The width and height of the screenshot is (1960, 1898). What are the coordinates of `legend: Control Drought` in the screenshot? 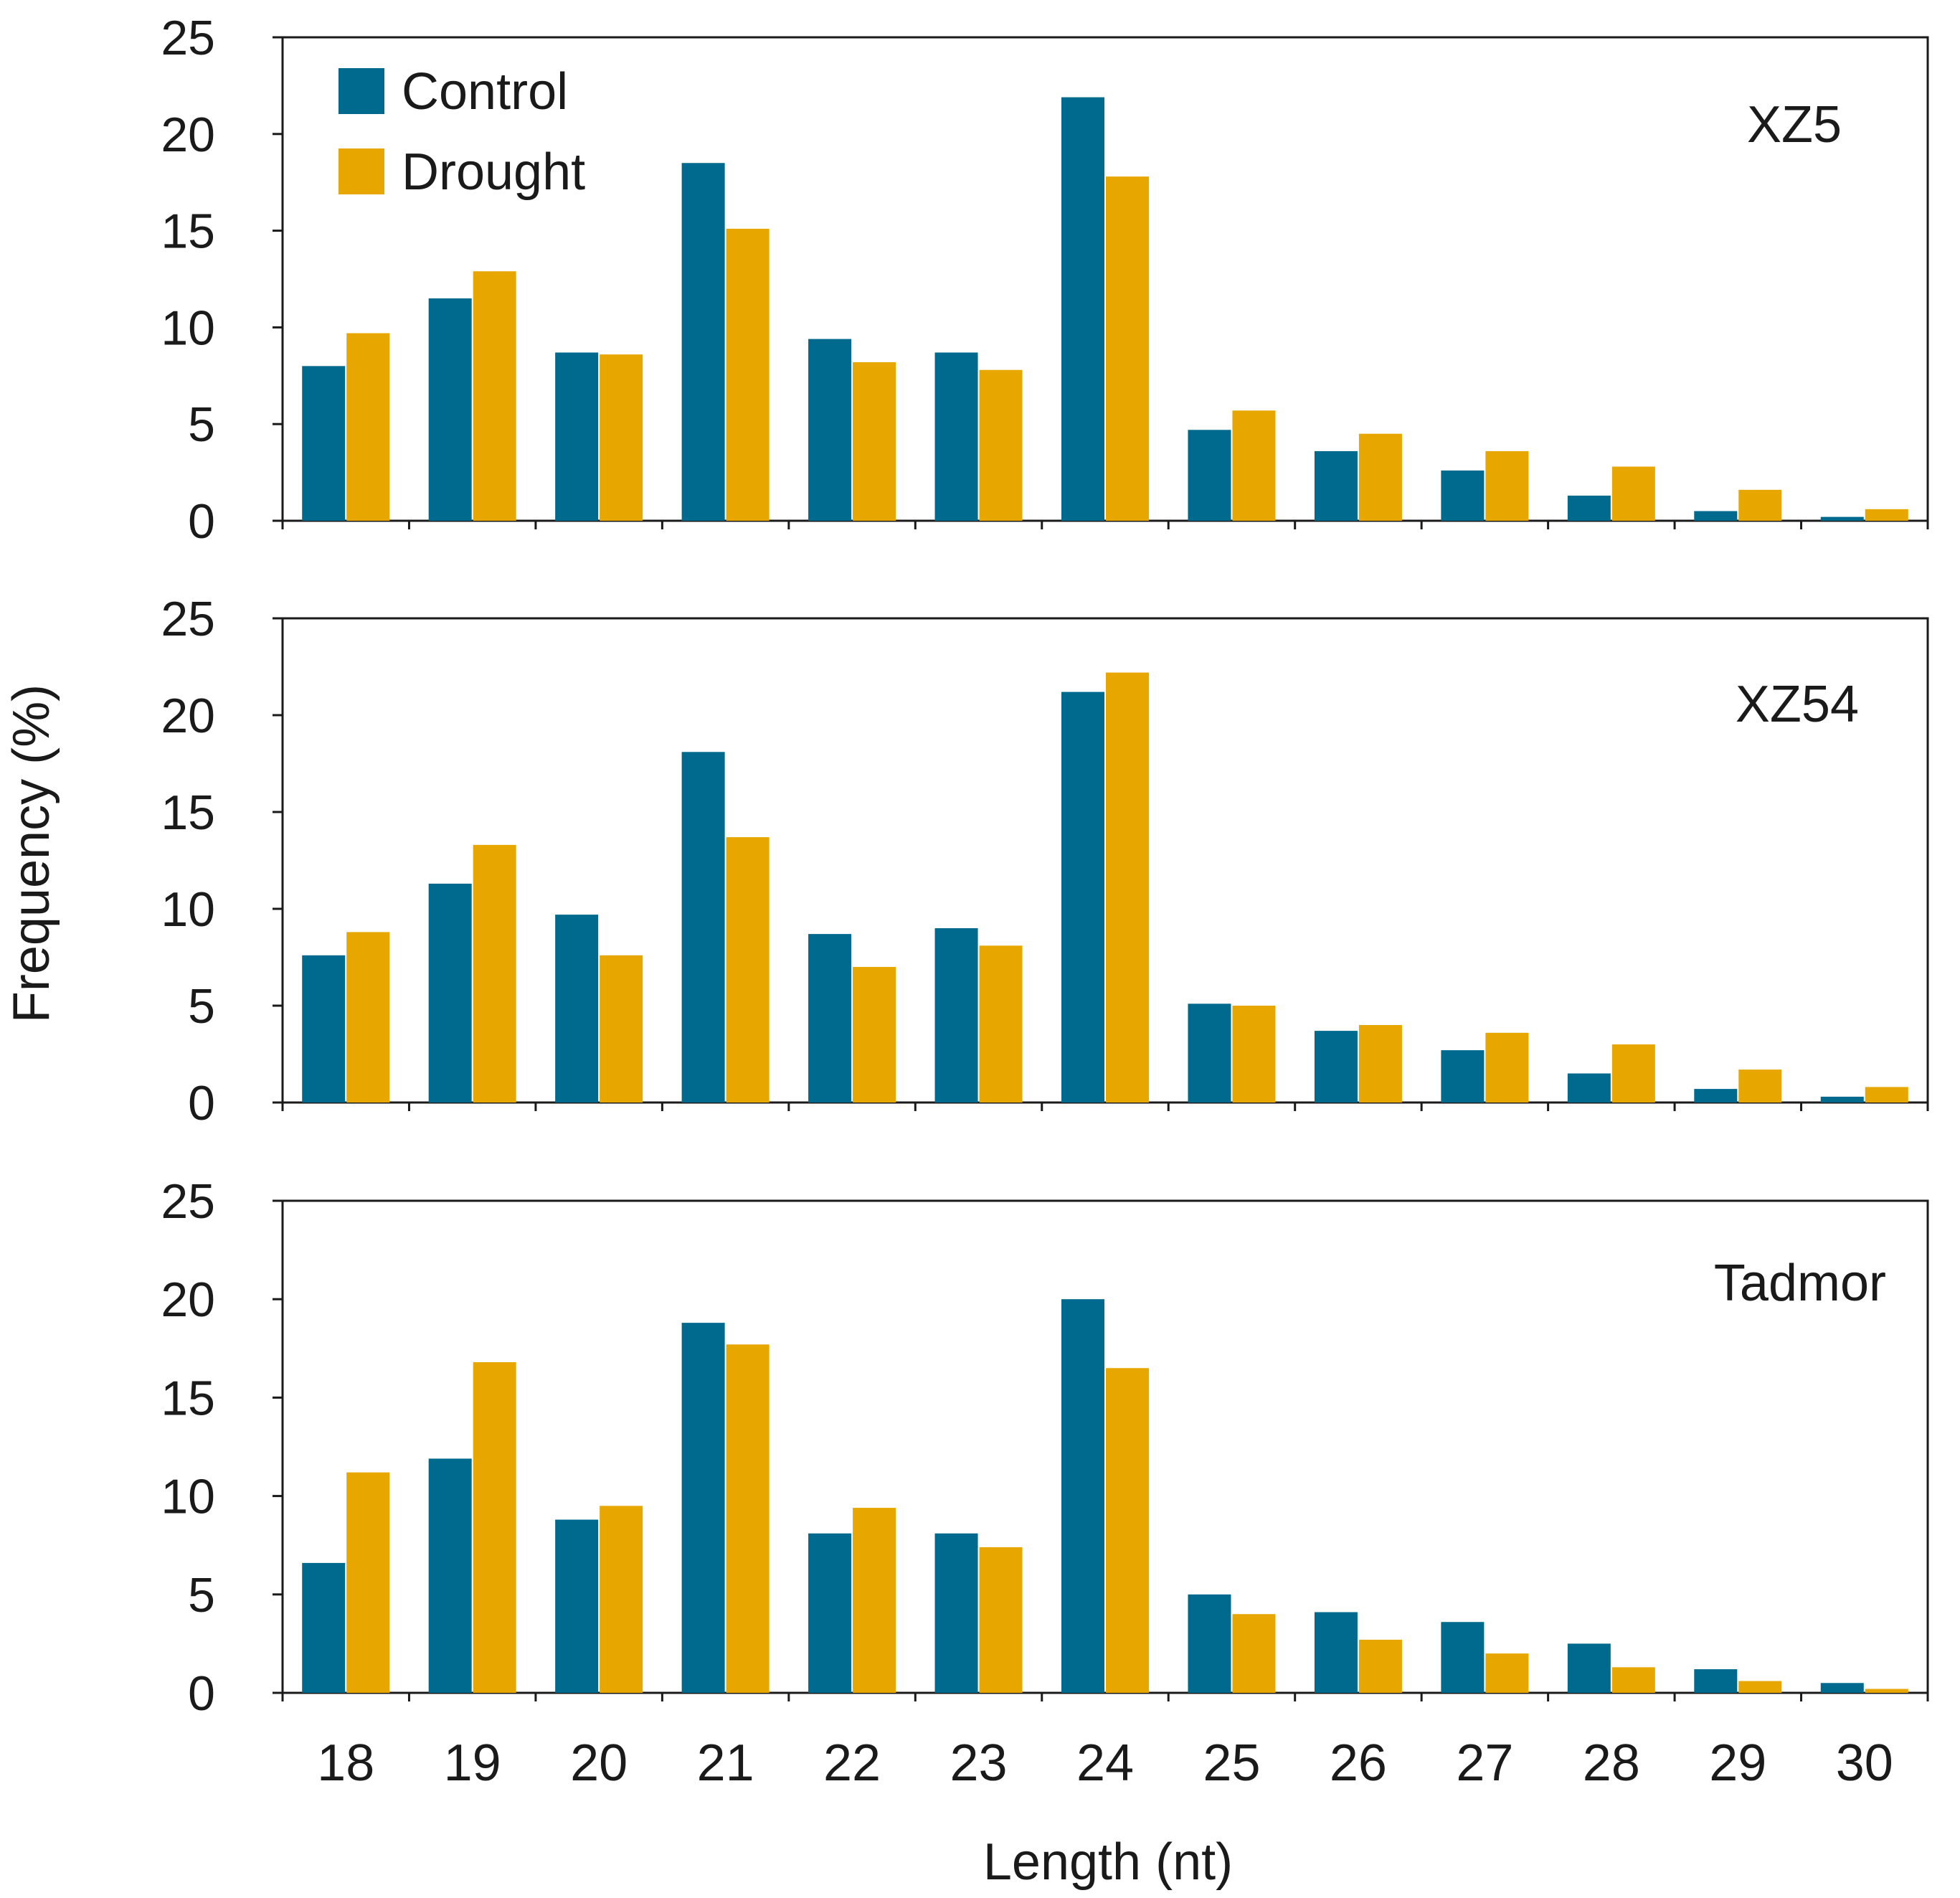 It's located at (461, 132).